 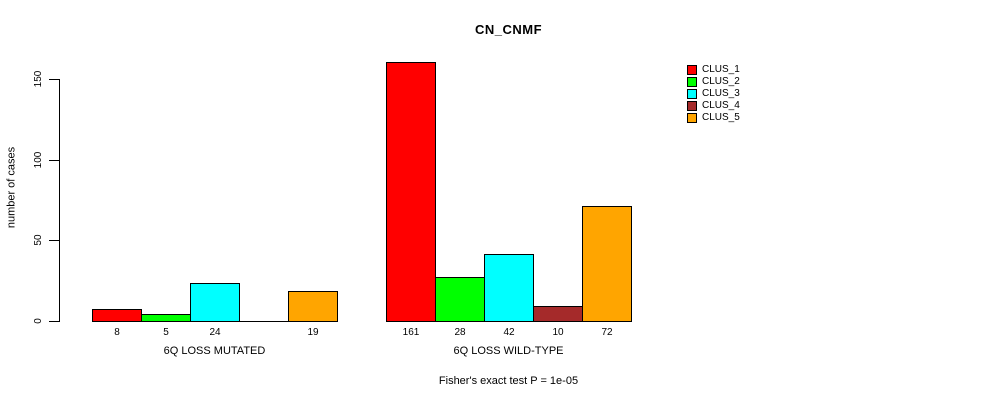 I want to click on legend-label-clus_1: CLUS_1, so click(x=721, y=69).